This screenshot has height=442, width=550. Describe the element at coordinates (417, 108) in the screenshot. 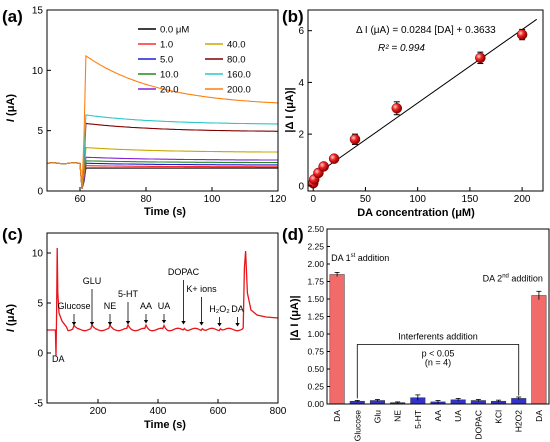

I see `panel-b-points` at that location.